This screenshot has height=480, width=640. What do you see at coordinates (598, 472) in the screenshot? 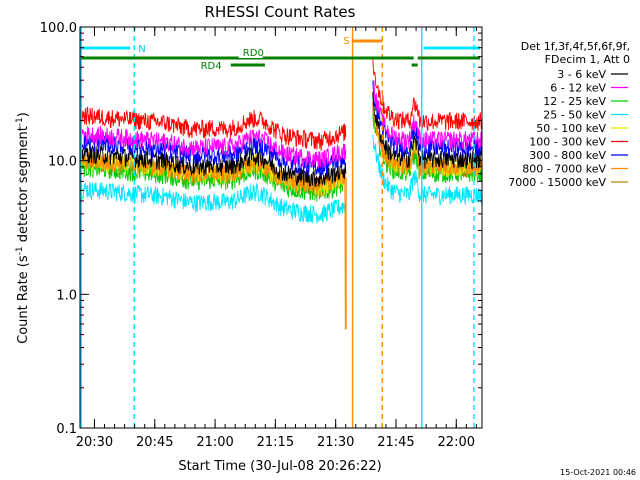
I see `timestamp: 15-Oct-2021 00:46` at bounding box center [598, 472].